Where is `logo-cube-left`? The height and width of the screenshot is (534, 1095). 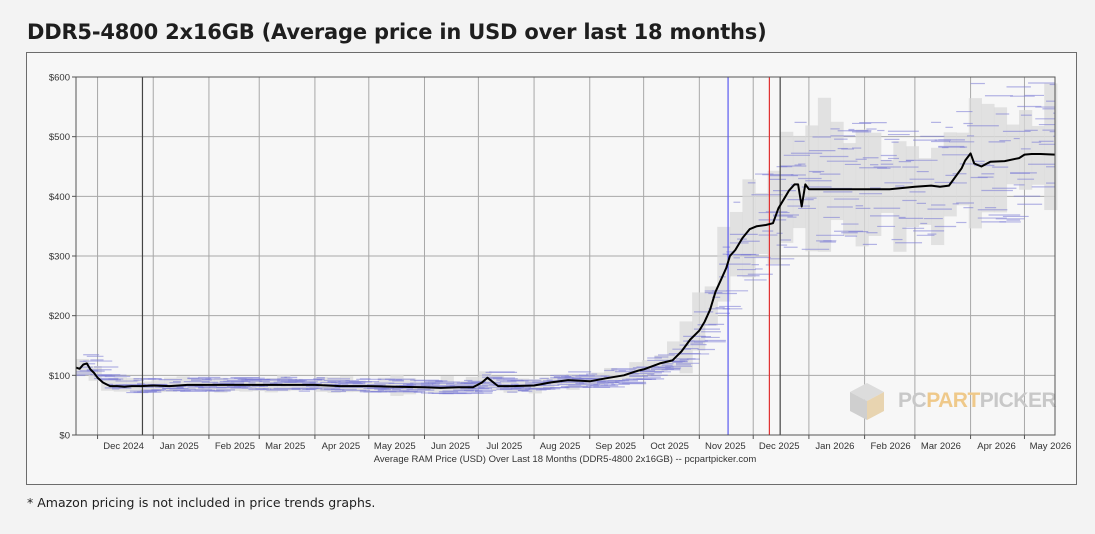 logo-cube-left is located at coordinates (858, 406).